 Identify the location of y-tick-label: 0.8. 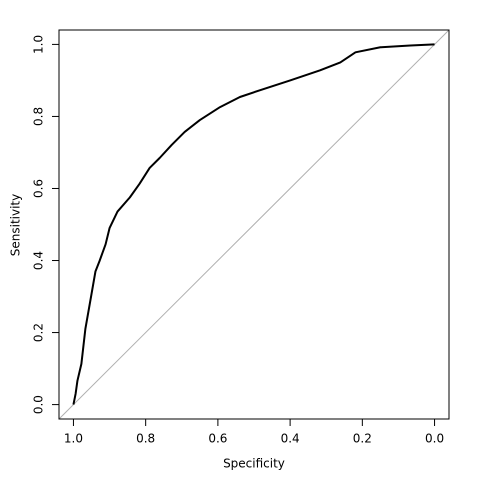
(39, 116).